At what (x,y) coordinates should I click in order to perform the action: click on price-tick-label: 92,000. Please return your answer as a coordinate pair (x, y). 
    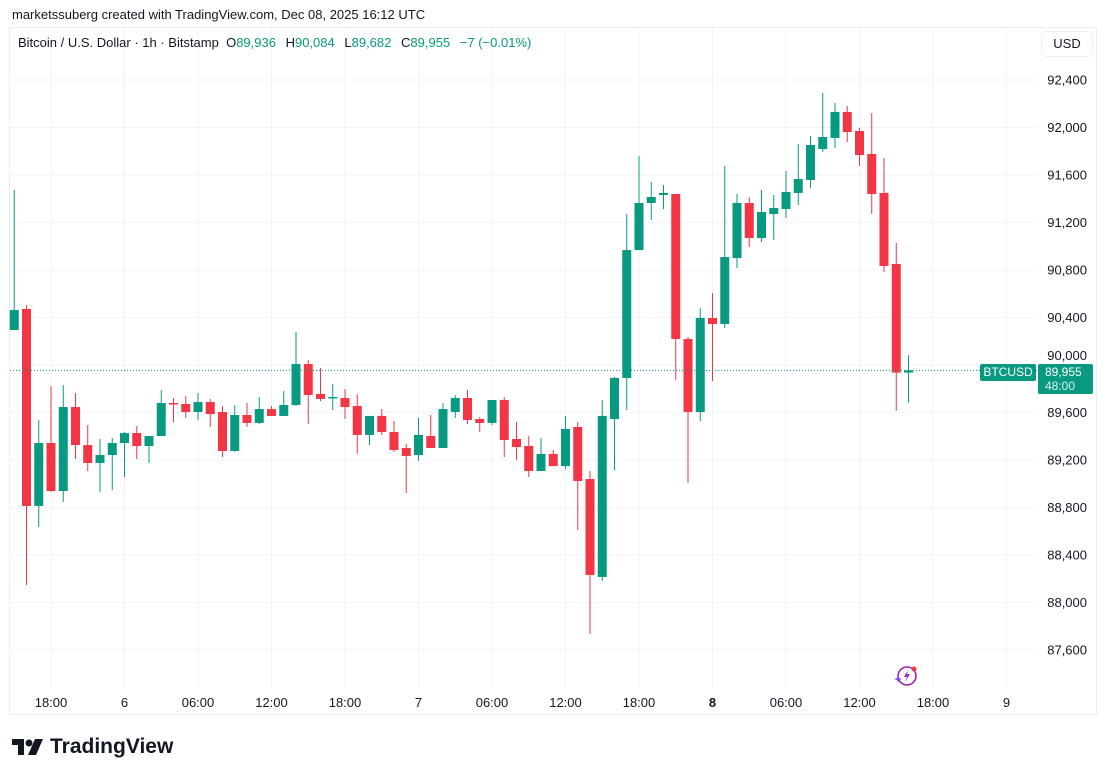
    Looking at the image, I should click on (1067, 127).